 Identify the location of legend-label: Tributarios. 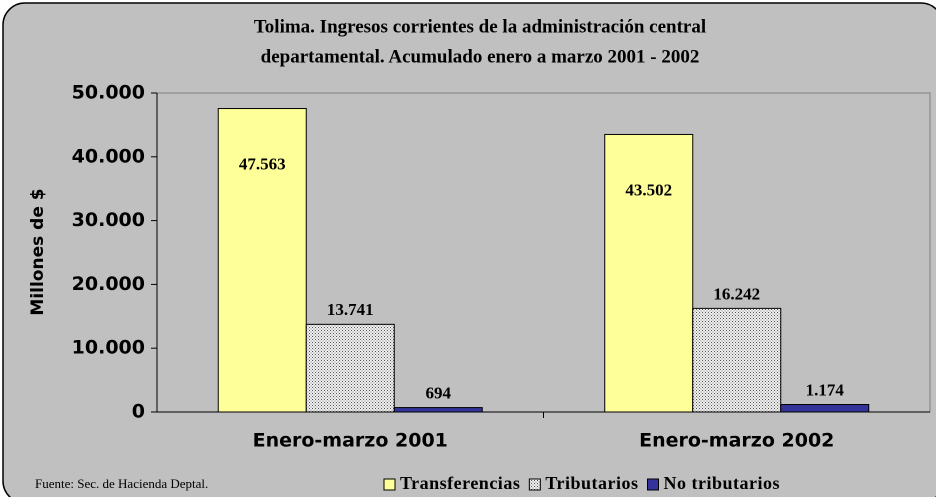
(591, 483).